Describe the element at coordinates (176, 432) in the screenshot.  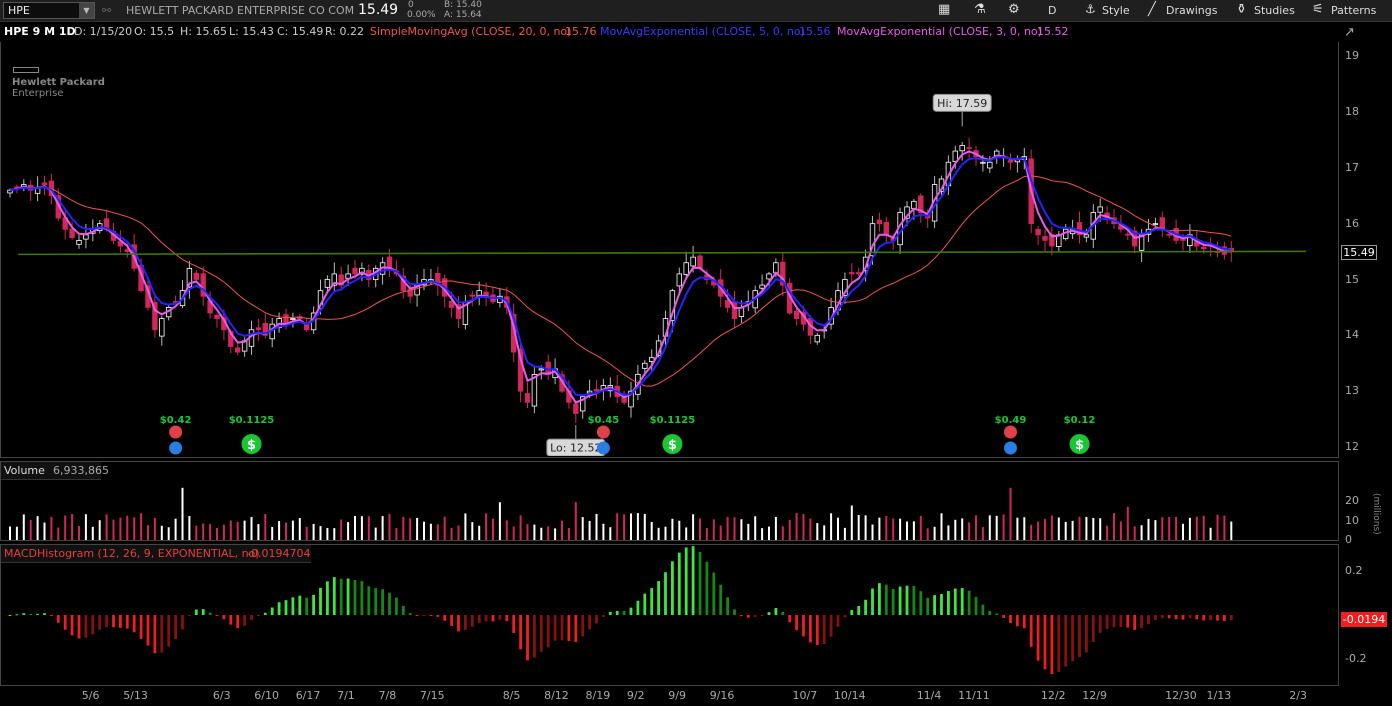
I see `earnings-phone-icon` at that location.